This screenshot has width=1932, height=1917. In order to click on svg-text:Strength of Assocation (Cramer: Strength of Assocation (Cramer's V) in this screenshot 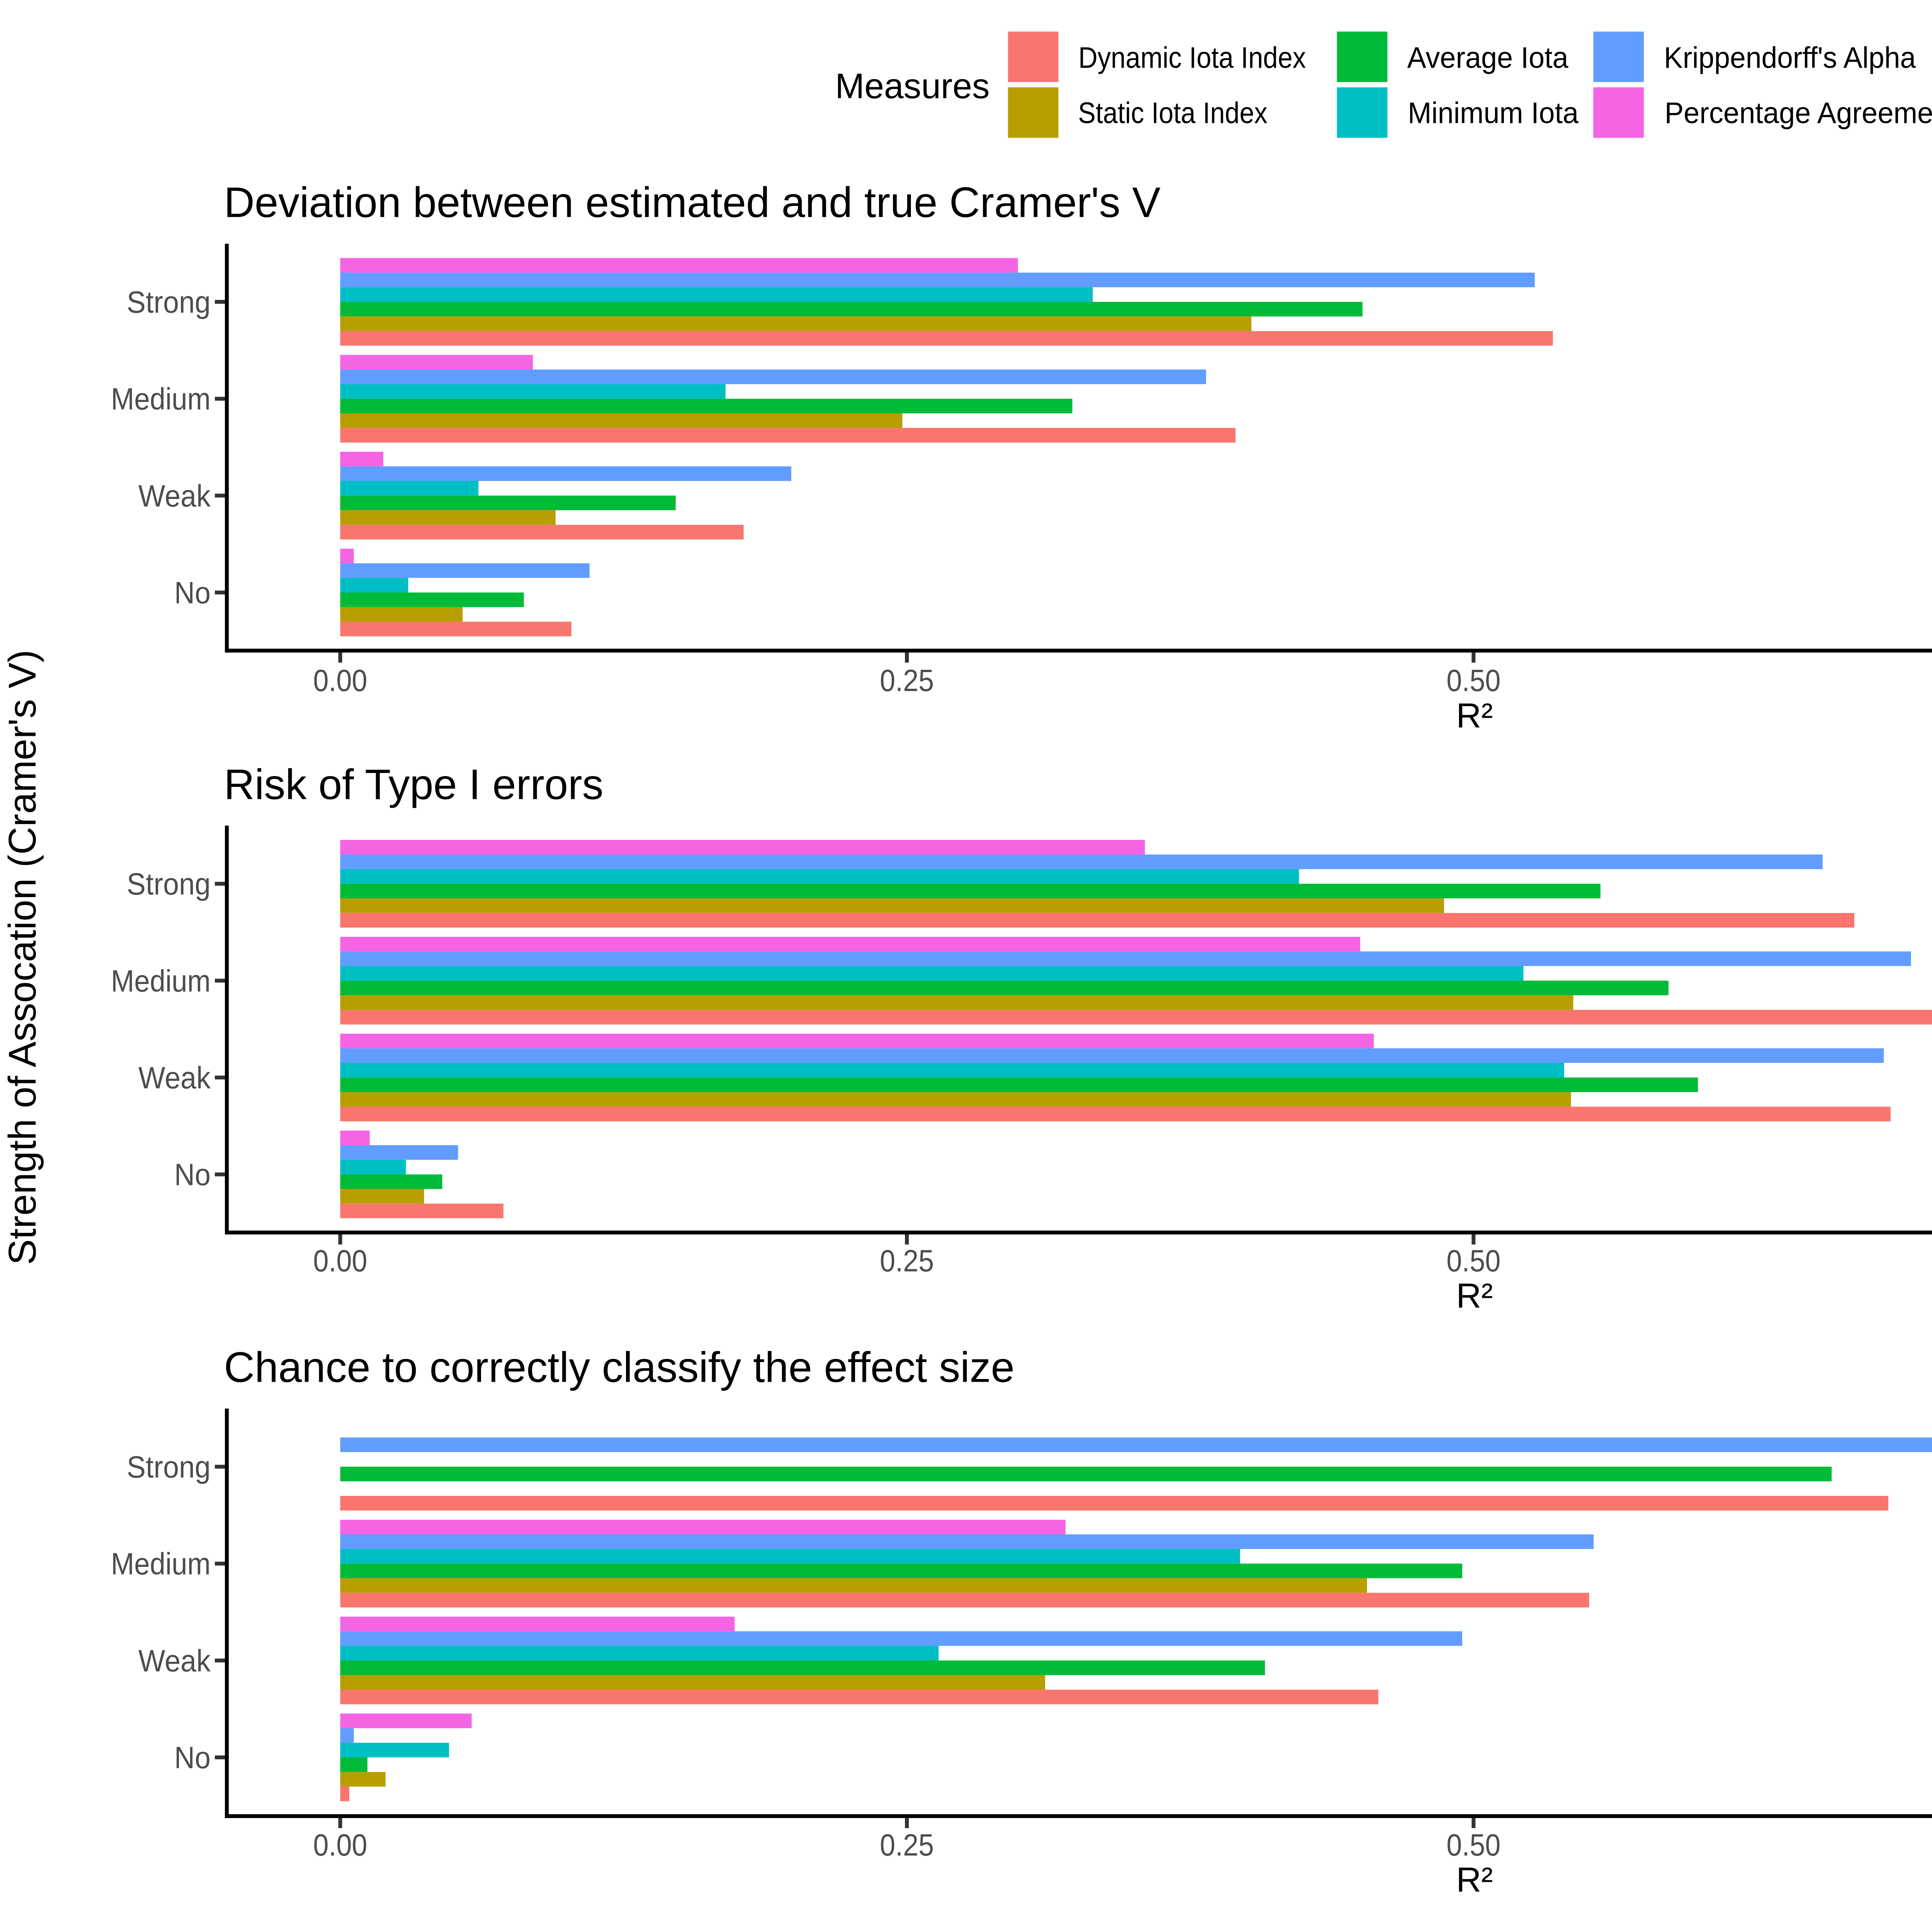, I will do `click(23, 957)`.